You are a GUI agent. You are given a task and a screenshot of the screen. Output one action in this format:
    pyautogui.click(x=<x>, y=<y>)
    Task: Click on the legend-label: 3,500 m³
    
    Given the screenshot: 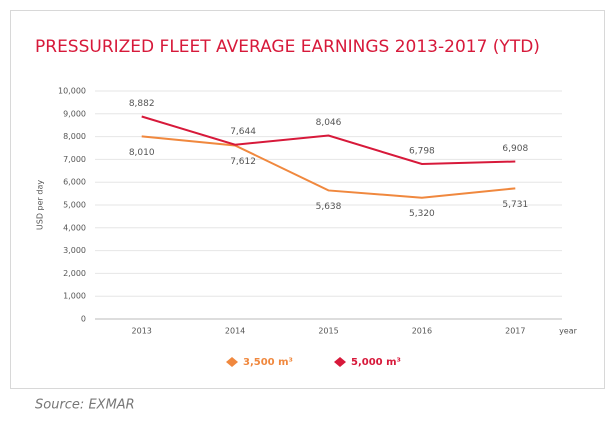 What is the action you would take?
    pyautogui.click(x=268, y=362)
    